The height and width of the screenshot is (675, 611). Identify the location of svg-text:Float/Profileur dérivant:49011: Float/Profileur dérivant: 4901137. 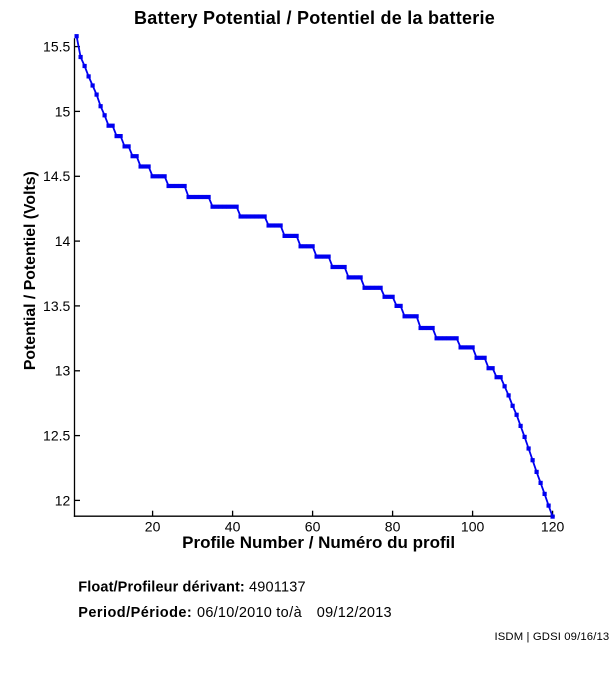
(191, 588).